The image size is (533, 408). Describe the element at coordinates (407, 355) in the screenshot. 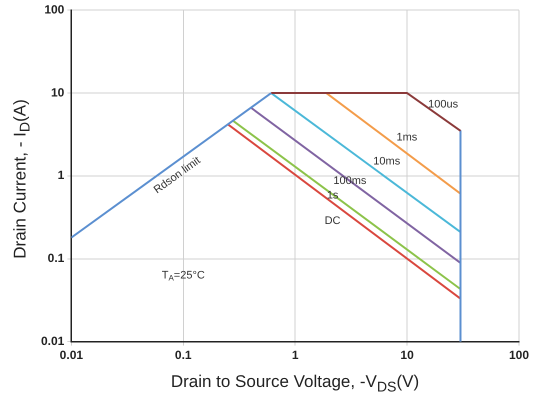

I see `x-tick-label: 10` at that location.